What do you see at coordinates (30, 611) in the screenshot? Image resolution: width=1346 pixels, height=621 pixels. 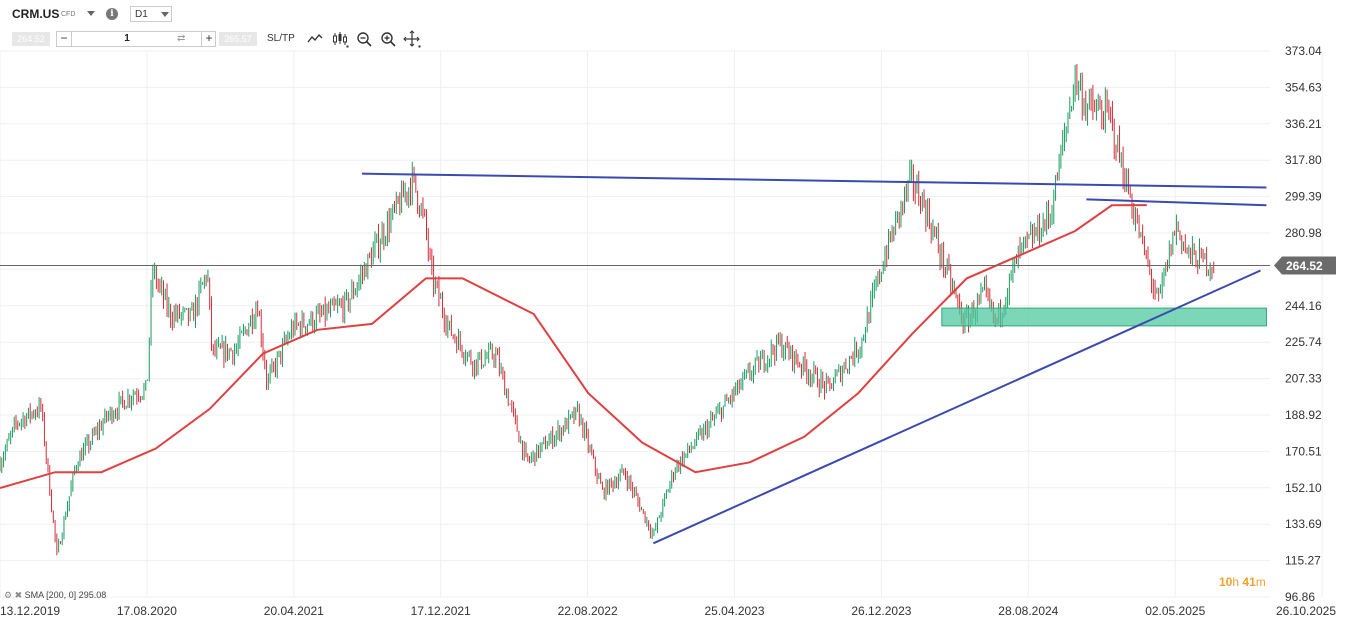 I see `date-tick-label: 13.12.2019` at bounding box center [30, 611].